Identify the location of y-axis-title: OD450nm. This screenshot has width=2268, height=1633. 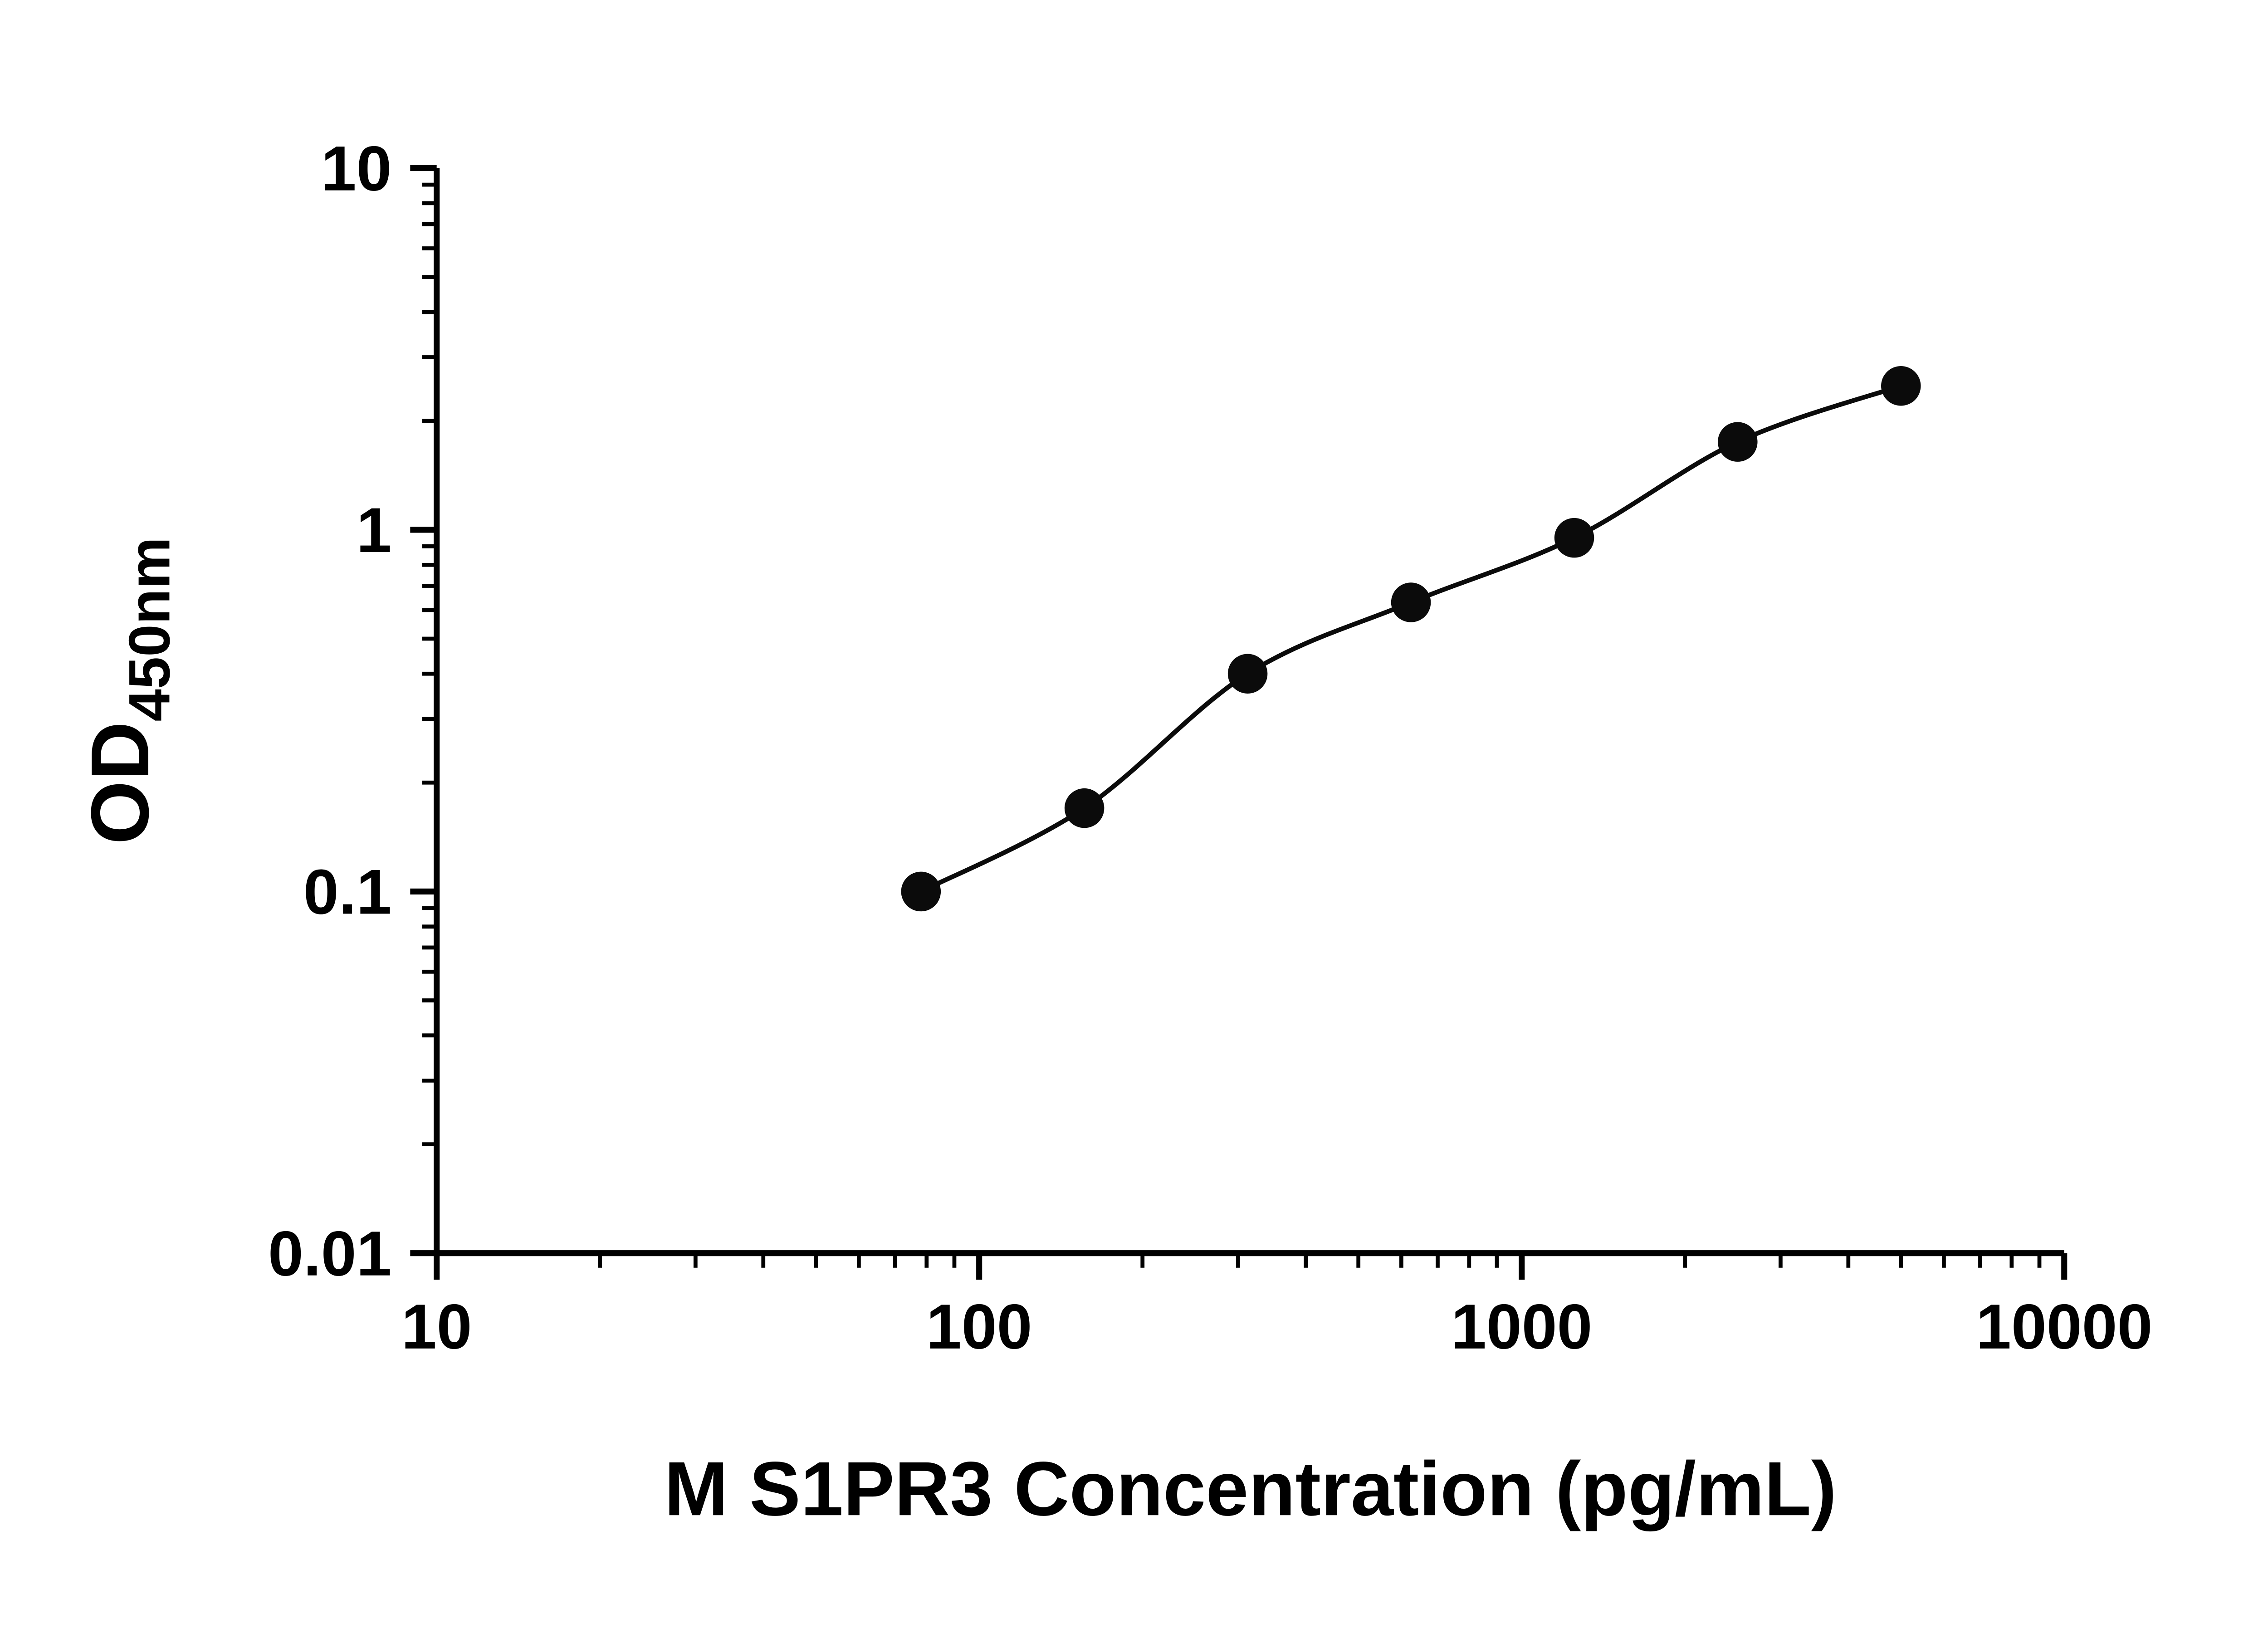
(128, 691).